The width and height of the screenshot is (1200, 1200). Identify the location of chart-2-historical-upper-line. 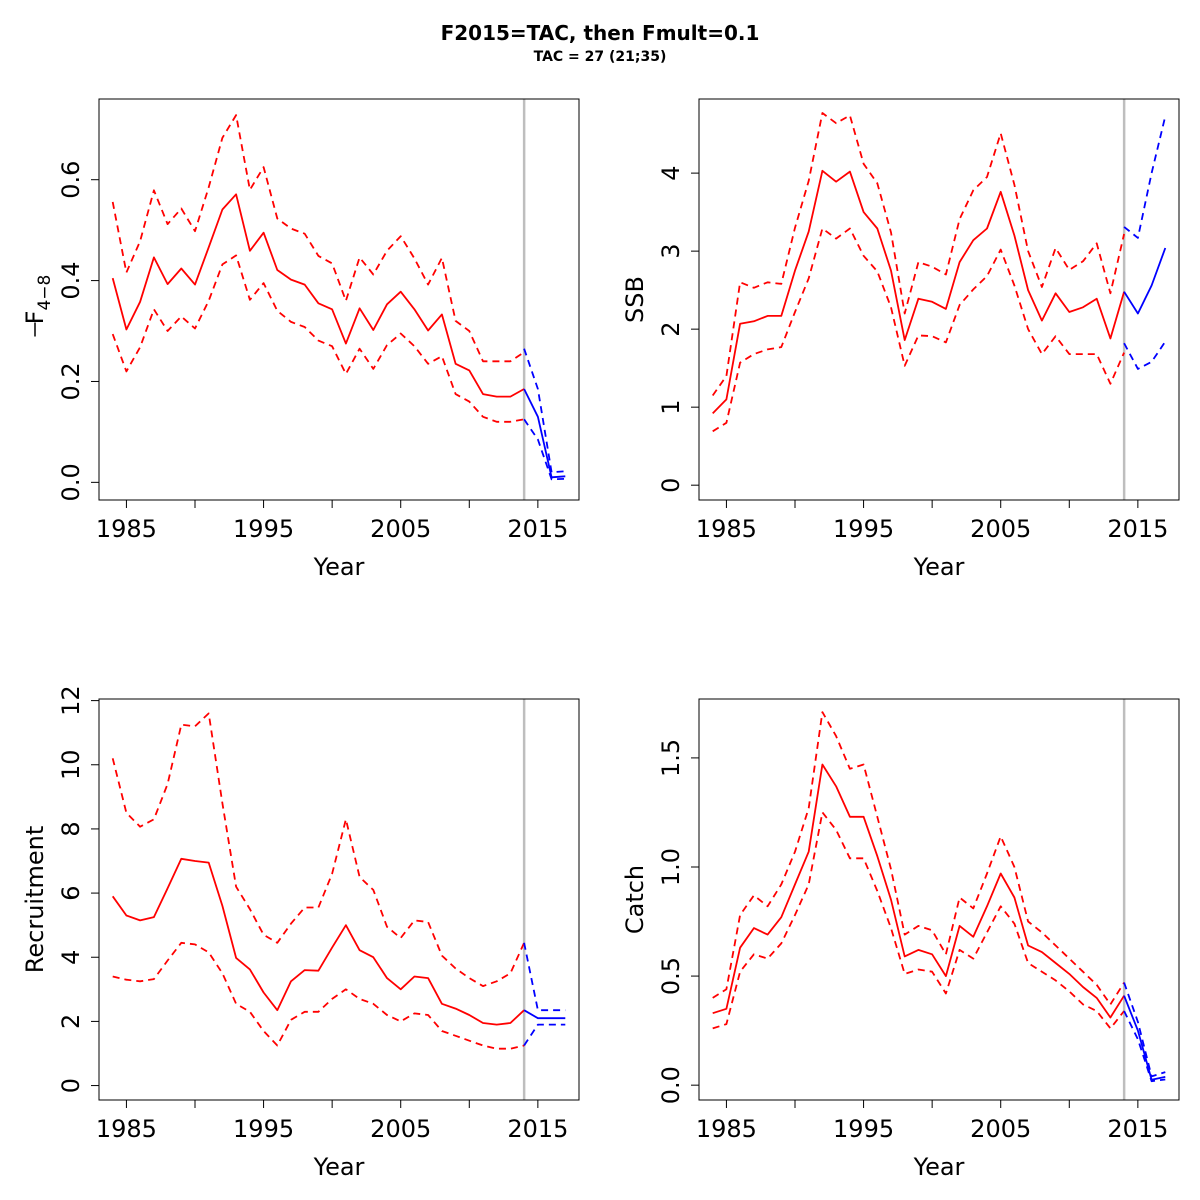
(318, 849).